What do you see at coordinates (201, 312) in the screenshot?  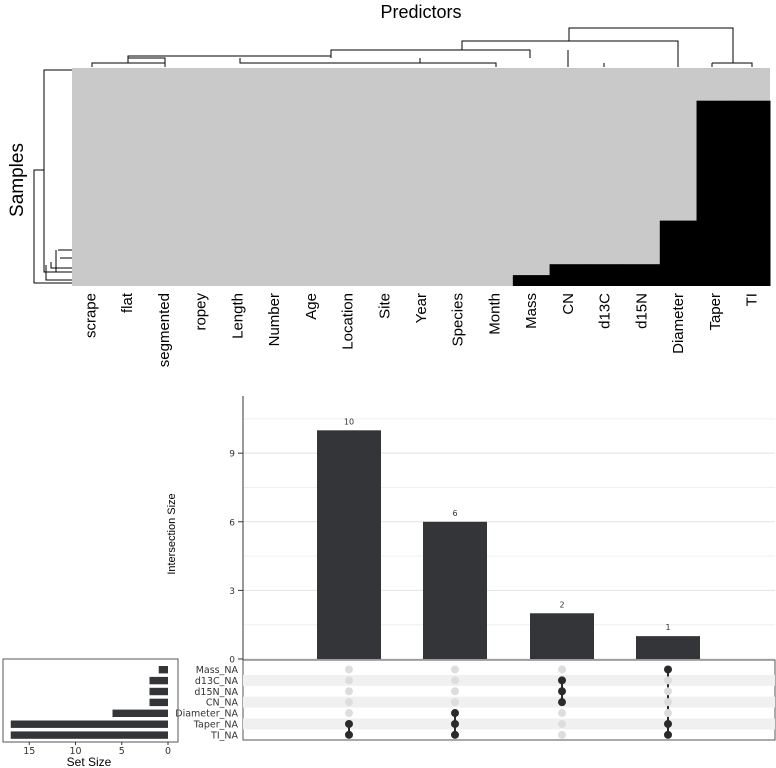 I see `column-label-ropey: ropey` at bounding box center [201, 312].